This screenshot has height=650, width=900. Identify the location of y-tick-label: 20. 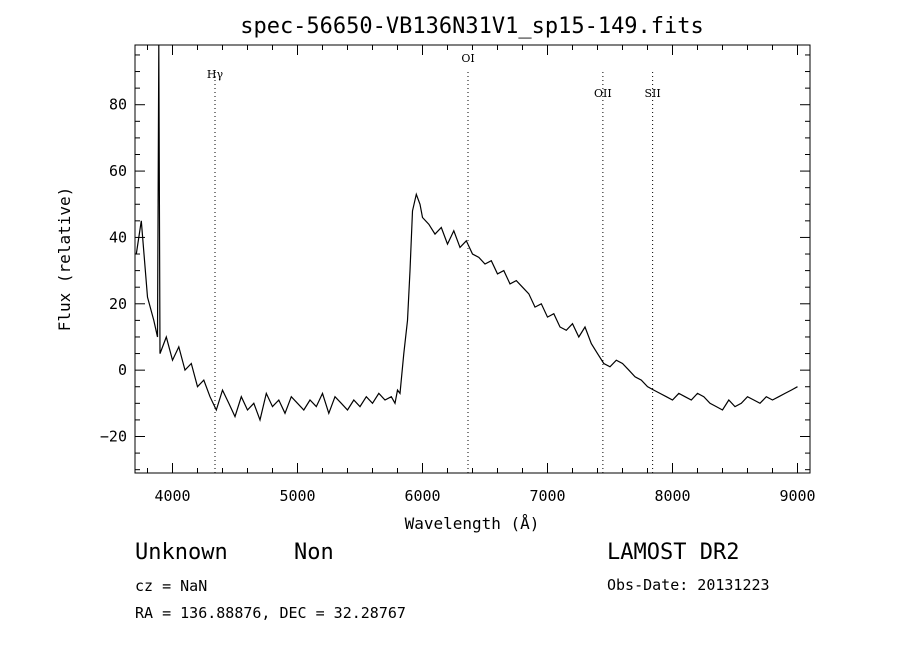
(118, 304).